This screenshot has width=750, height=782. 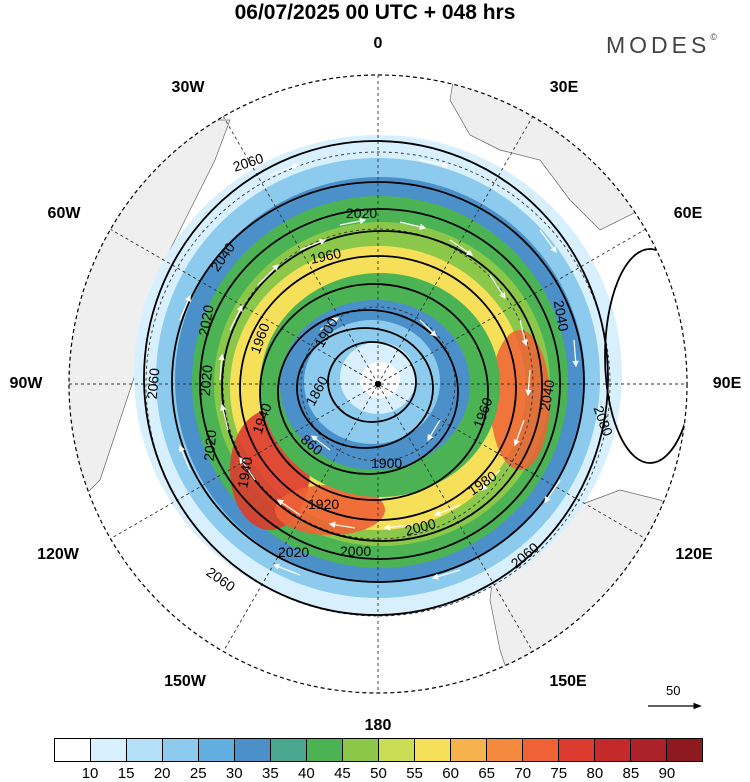 What do you see at coordinates (185, 681) in the screenshot?
I see `lon-label-150w: 150W` at bounding box center [185, 681].